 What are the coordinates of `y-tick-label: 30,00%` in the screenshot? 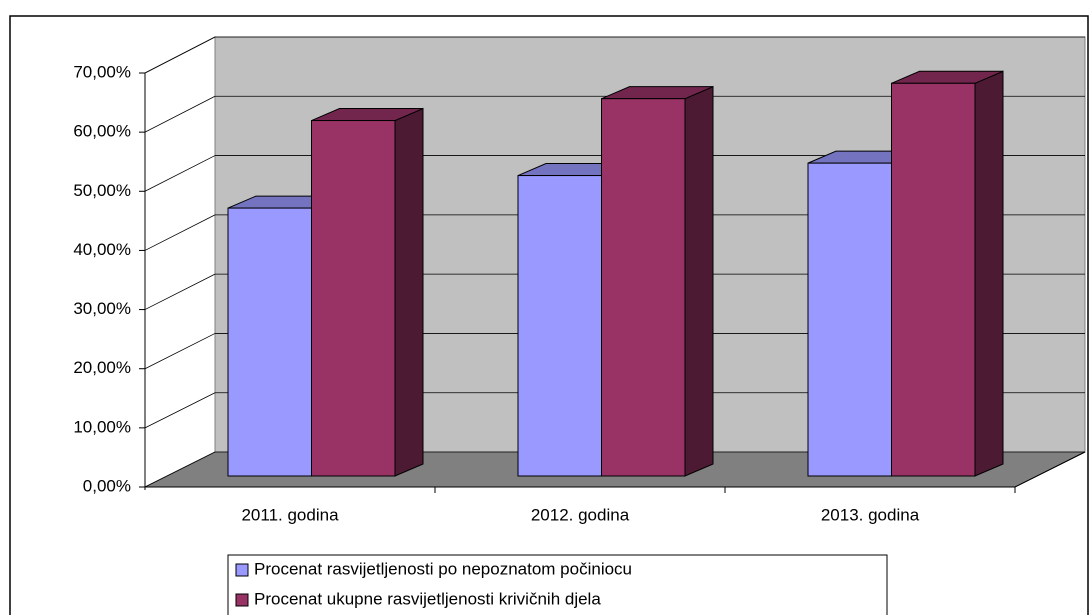 It's located at (102, 308).